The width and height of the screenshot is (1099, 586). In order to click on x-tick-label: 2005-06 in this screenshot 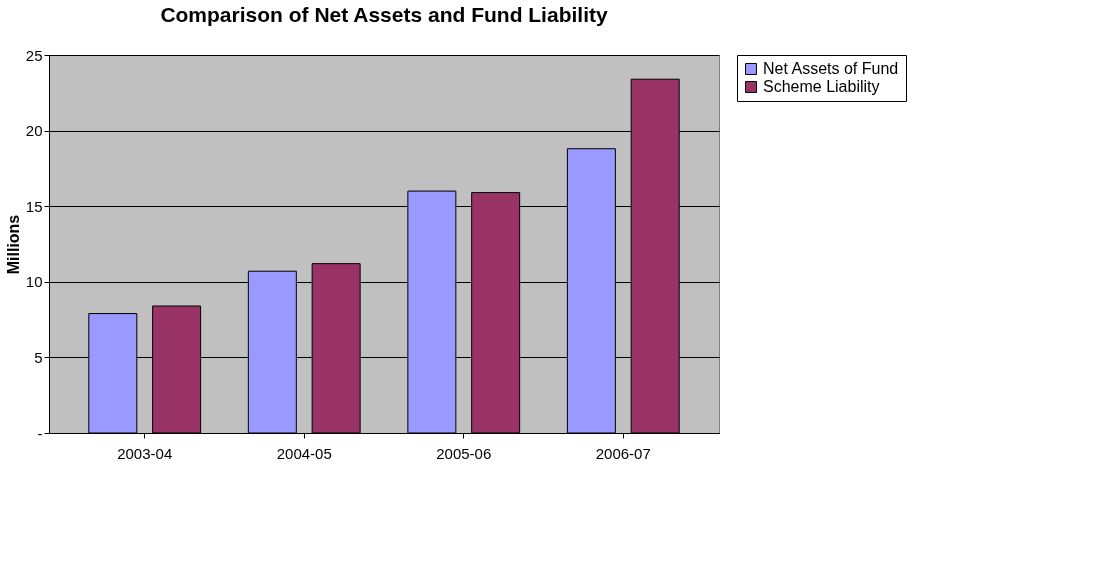, I will do `click(464, 453)`.